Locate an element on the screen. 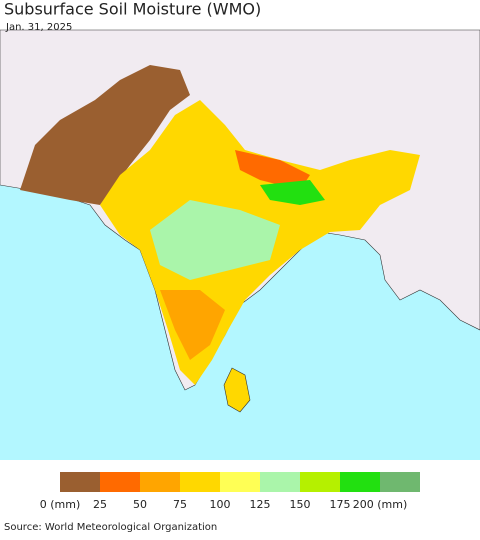  region-nepal is located at coordinates (272, 170).